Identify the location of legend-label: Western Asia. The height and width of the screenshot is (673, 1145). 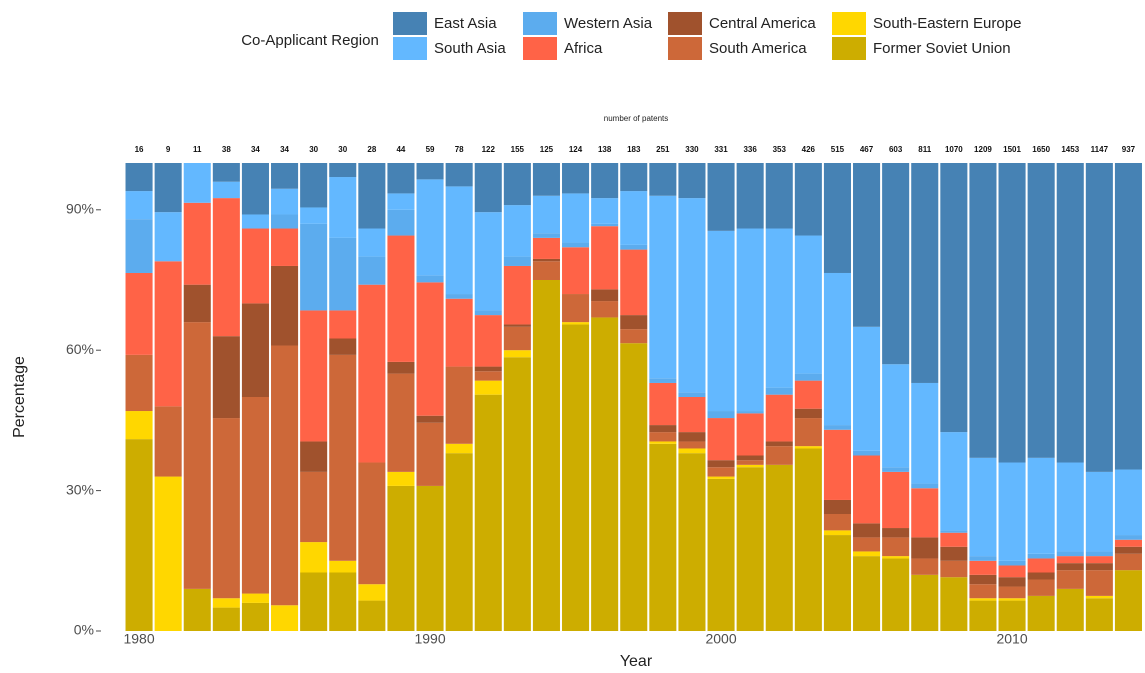
(608, 23).